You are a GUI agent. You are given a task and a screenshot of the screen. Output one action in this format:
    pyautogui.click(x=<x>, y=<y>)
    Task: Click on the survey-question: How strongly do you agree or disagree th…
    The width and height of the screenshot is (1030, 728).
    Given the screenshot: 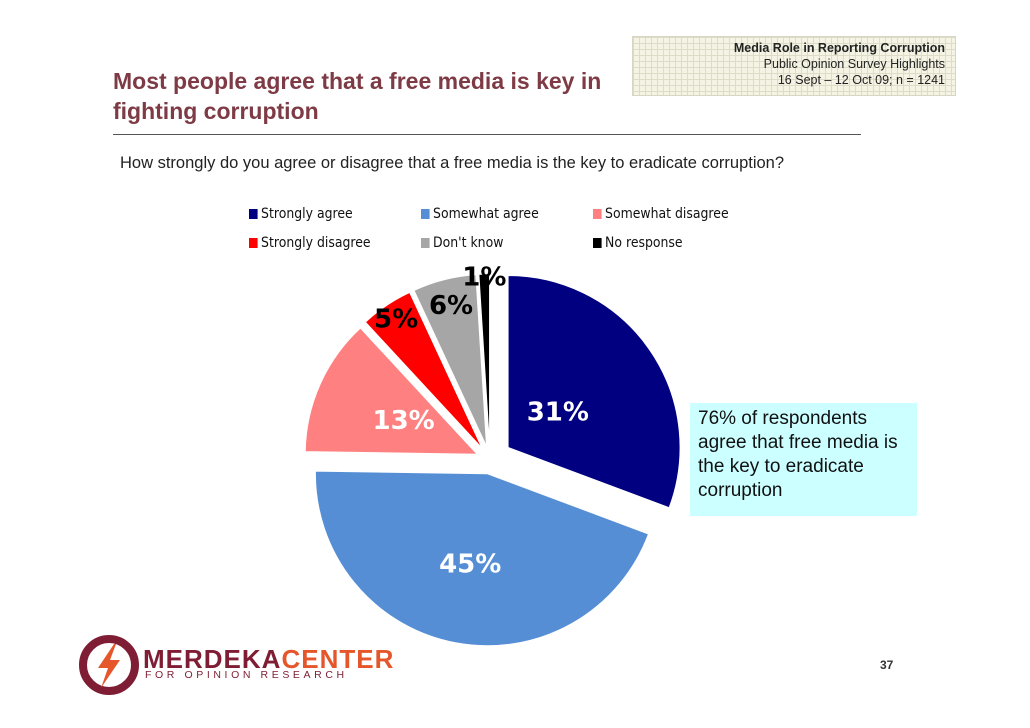 What is the action you would take?
    pyautogui.click(x=452, y=163)
    